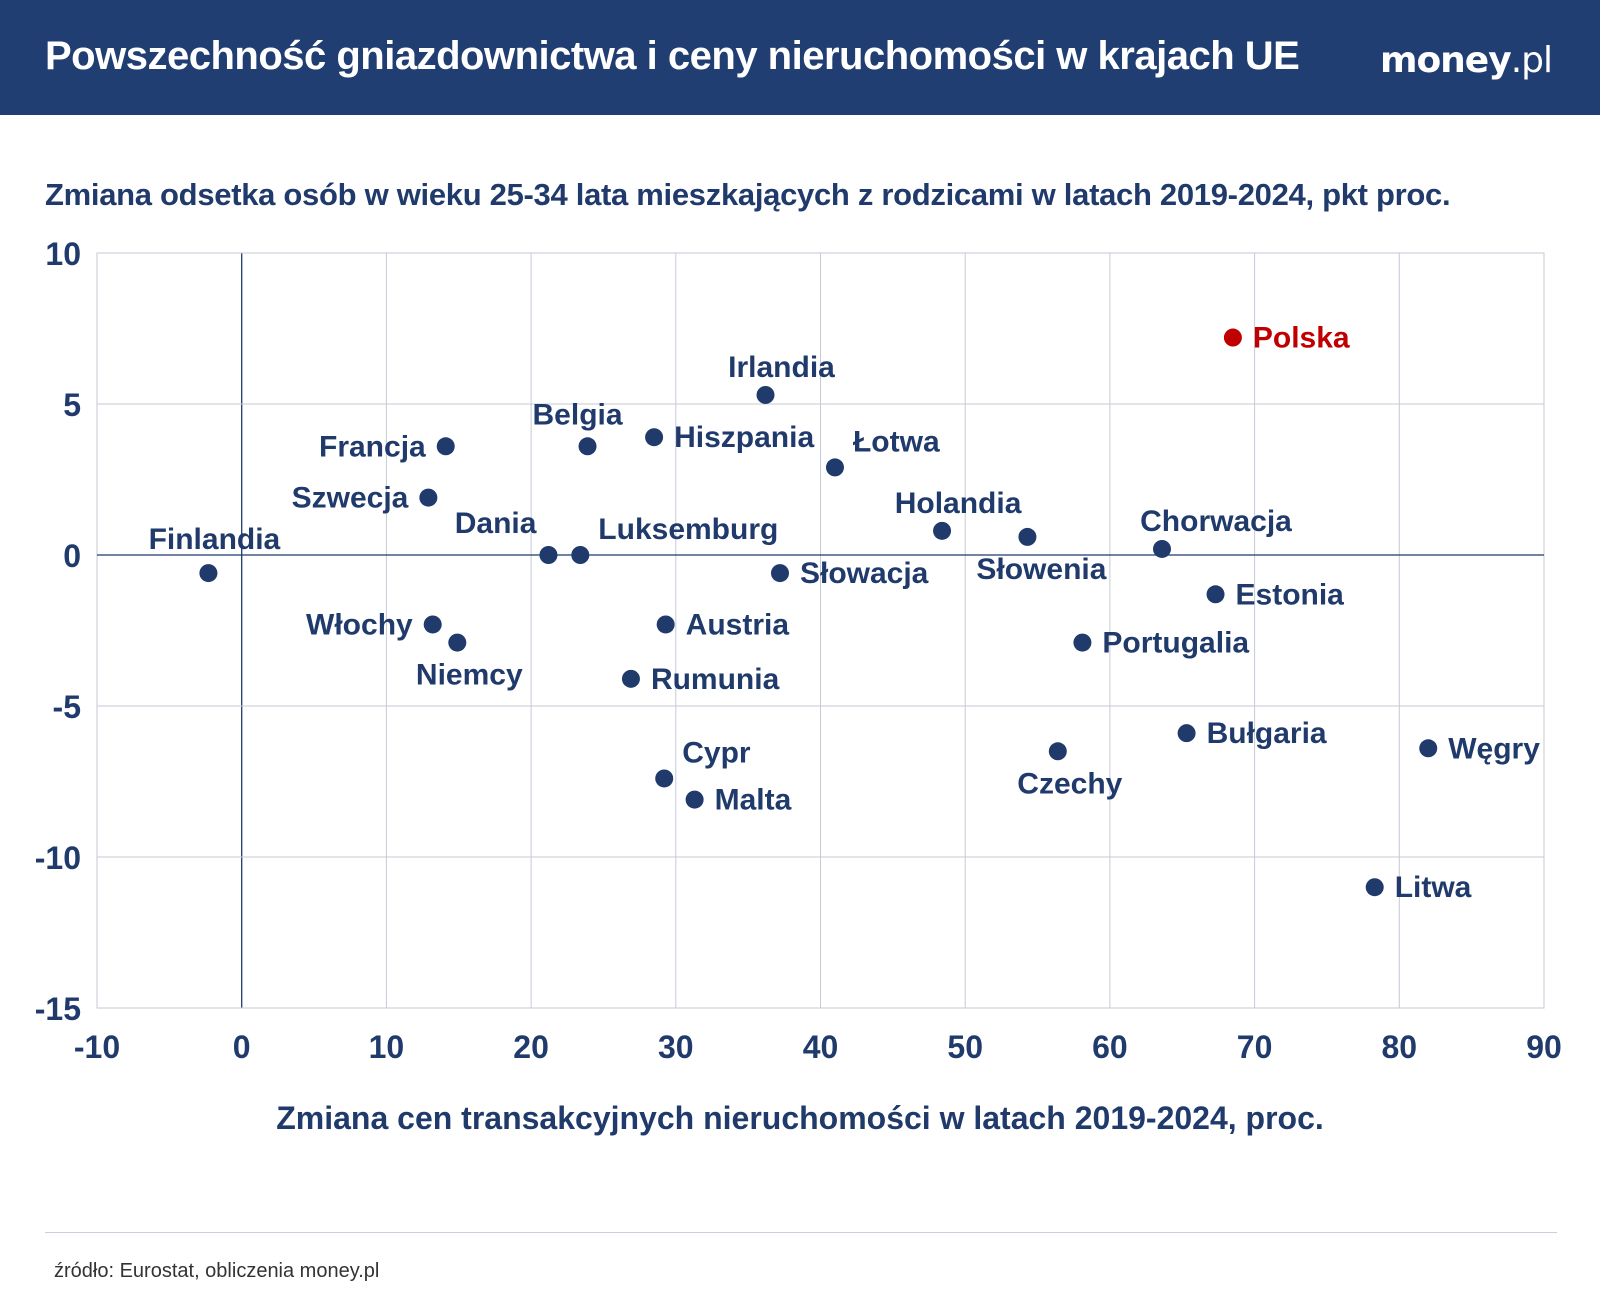 The width and height of the screenshot is (1600, 1312). Describe the element at coordinates (896, 441) in the screenshot. I see `point-label: Łotwa` at that location.